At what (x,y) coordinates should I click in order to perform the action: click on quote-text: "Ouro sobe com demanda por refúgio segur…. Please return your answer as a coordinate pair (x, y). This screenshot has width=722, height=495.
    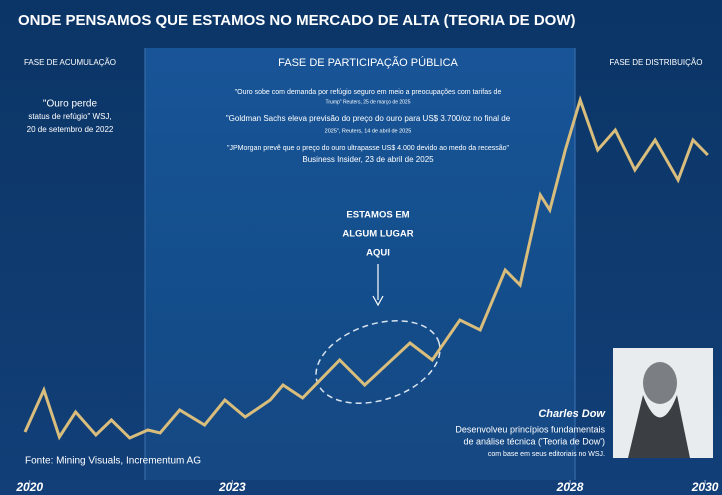
    Looking at the image, I should click on (368, 92).